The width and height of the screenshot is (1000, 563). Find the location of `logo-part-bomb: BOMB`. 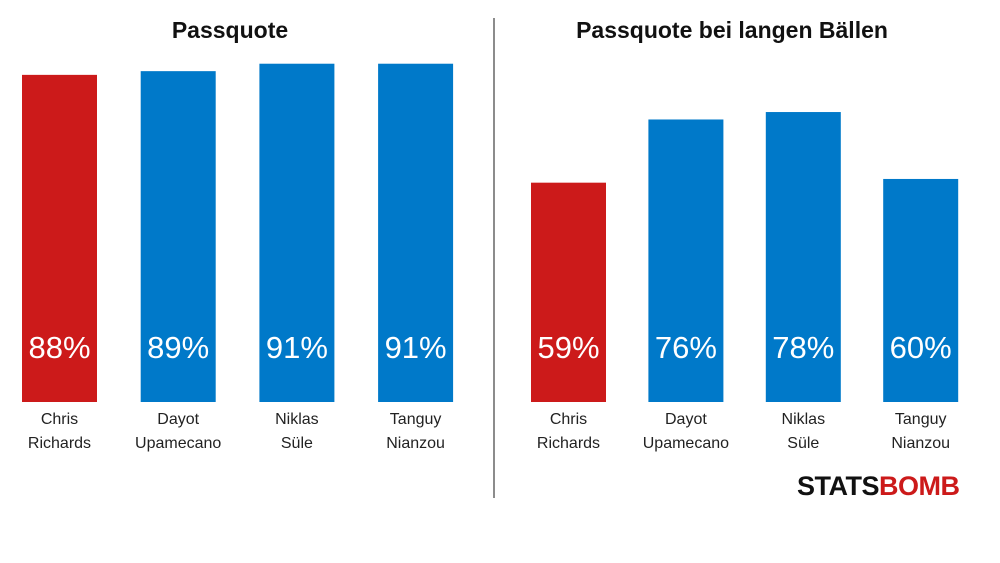

logo-part-bomb: BOMB is located at coordinates (919, 486).